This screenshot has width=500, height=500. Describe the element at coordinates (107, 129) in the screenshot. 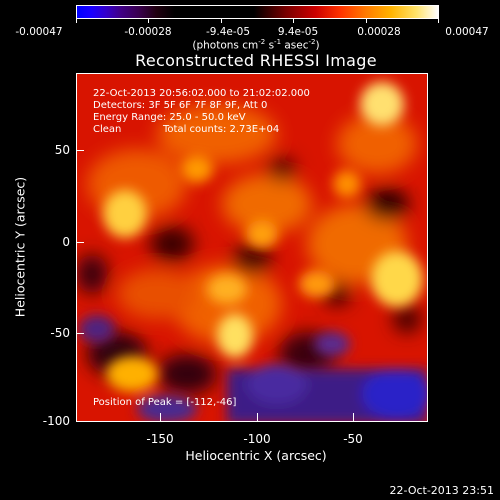

I see `info-algorithm: Clean` at that location.